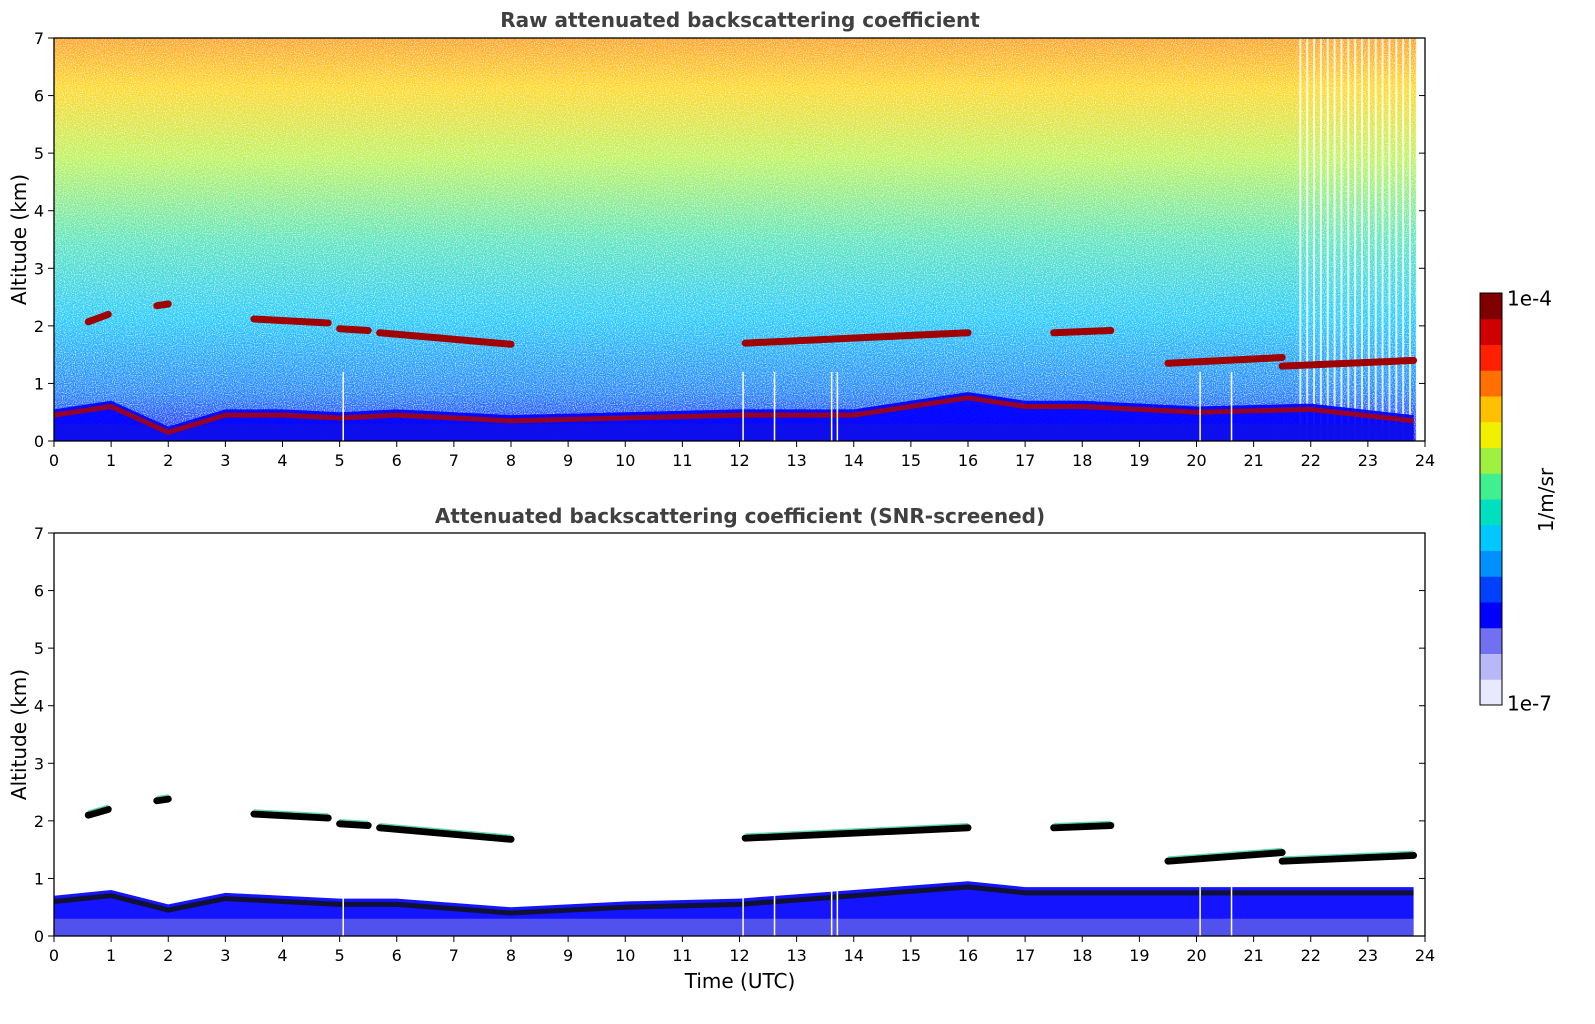 The height and width of the screenshot is (1024, 1595). I want to click on colorbar-frame, so click(1491, 499).